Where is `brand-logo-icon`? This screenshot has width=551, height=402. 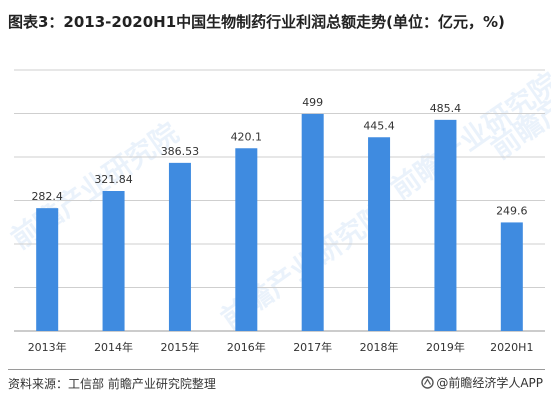
brand-logo-icon is located at coordinates (428, 382).